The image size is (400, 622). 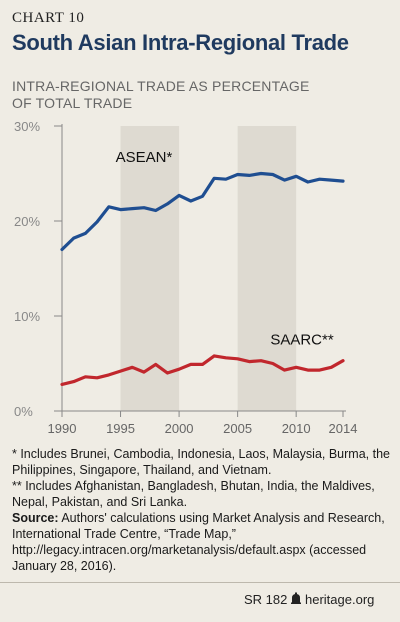 I want to click on source-label: Source:, so click(x=35, y=518).